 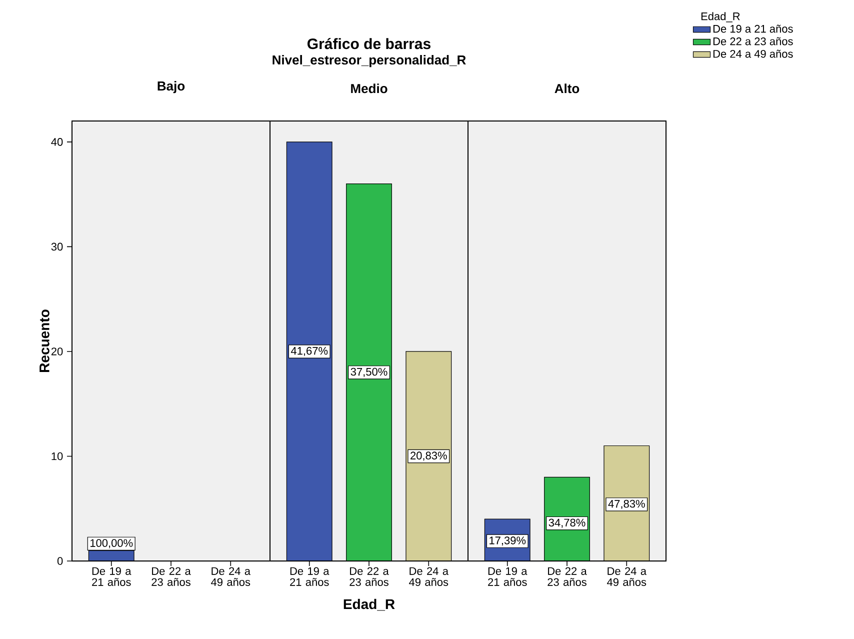 What do you see at coordinates (369, 61) in the screenshot?
I see `text: Nivel_estresor_personalidad_R` at bounding box center [369, 61].